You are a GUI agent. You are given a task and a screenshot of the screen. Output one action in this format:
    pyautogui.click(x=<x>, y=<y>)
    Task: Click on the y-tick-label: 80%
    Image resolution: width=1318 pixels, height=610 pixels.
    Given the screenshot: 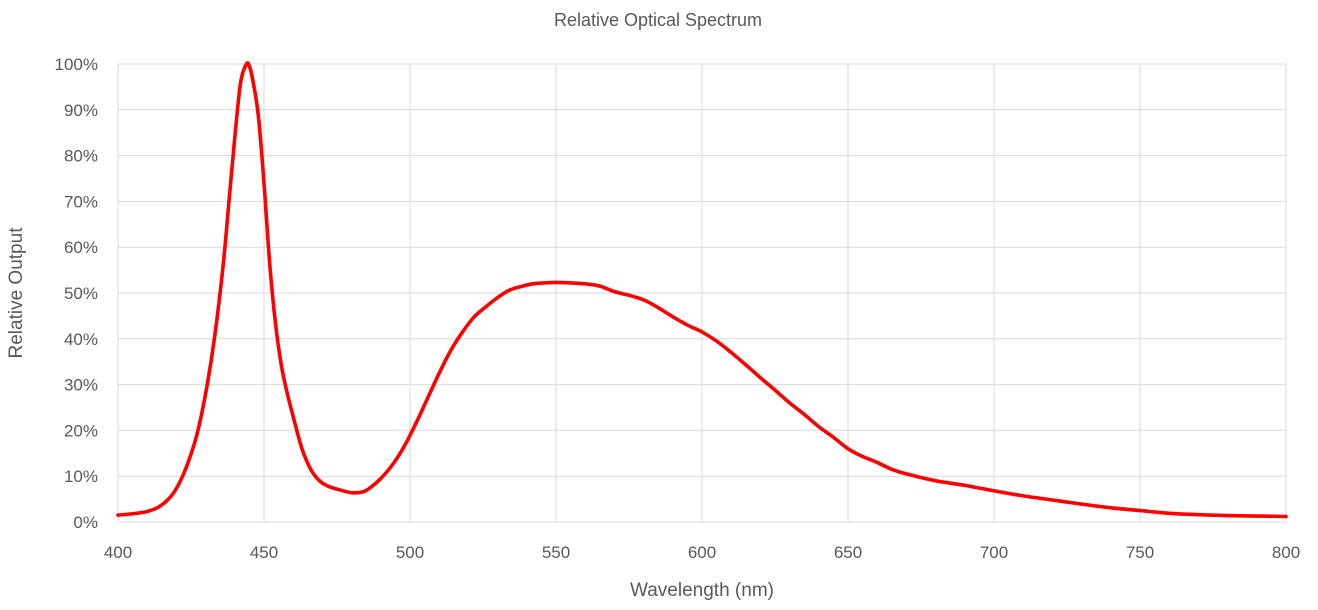 What is the action you would take?
    pyautogui.click(x=81, y=156)
    